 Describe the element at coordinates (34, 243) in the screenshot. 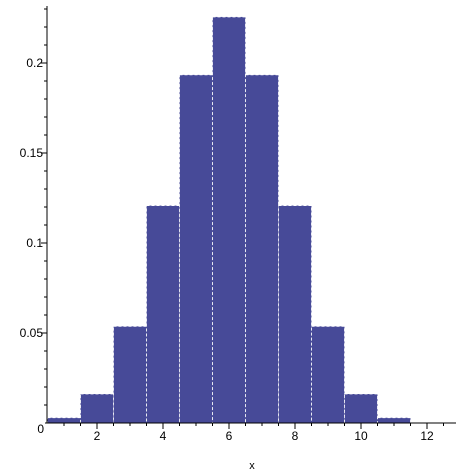

I see `y-tick-label: 0.1` at that location.